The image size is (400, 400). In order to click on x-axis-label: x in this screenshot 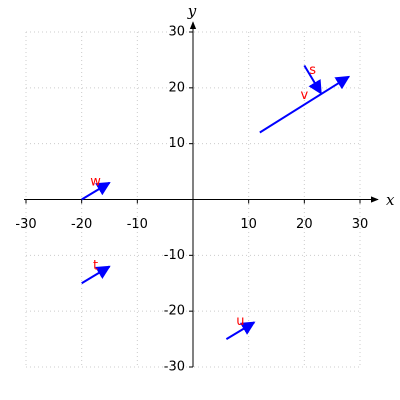, I will do `click(390, 200)`.